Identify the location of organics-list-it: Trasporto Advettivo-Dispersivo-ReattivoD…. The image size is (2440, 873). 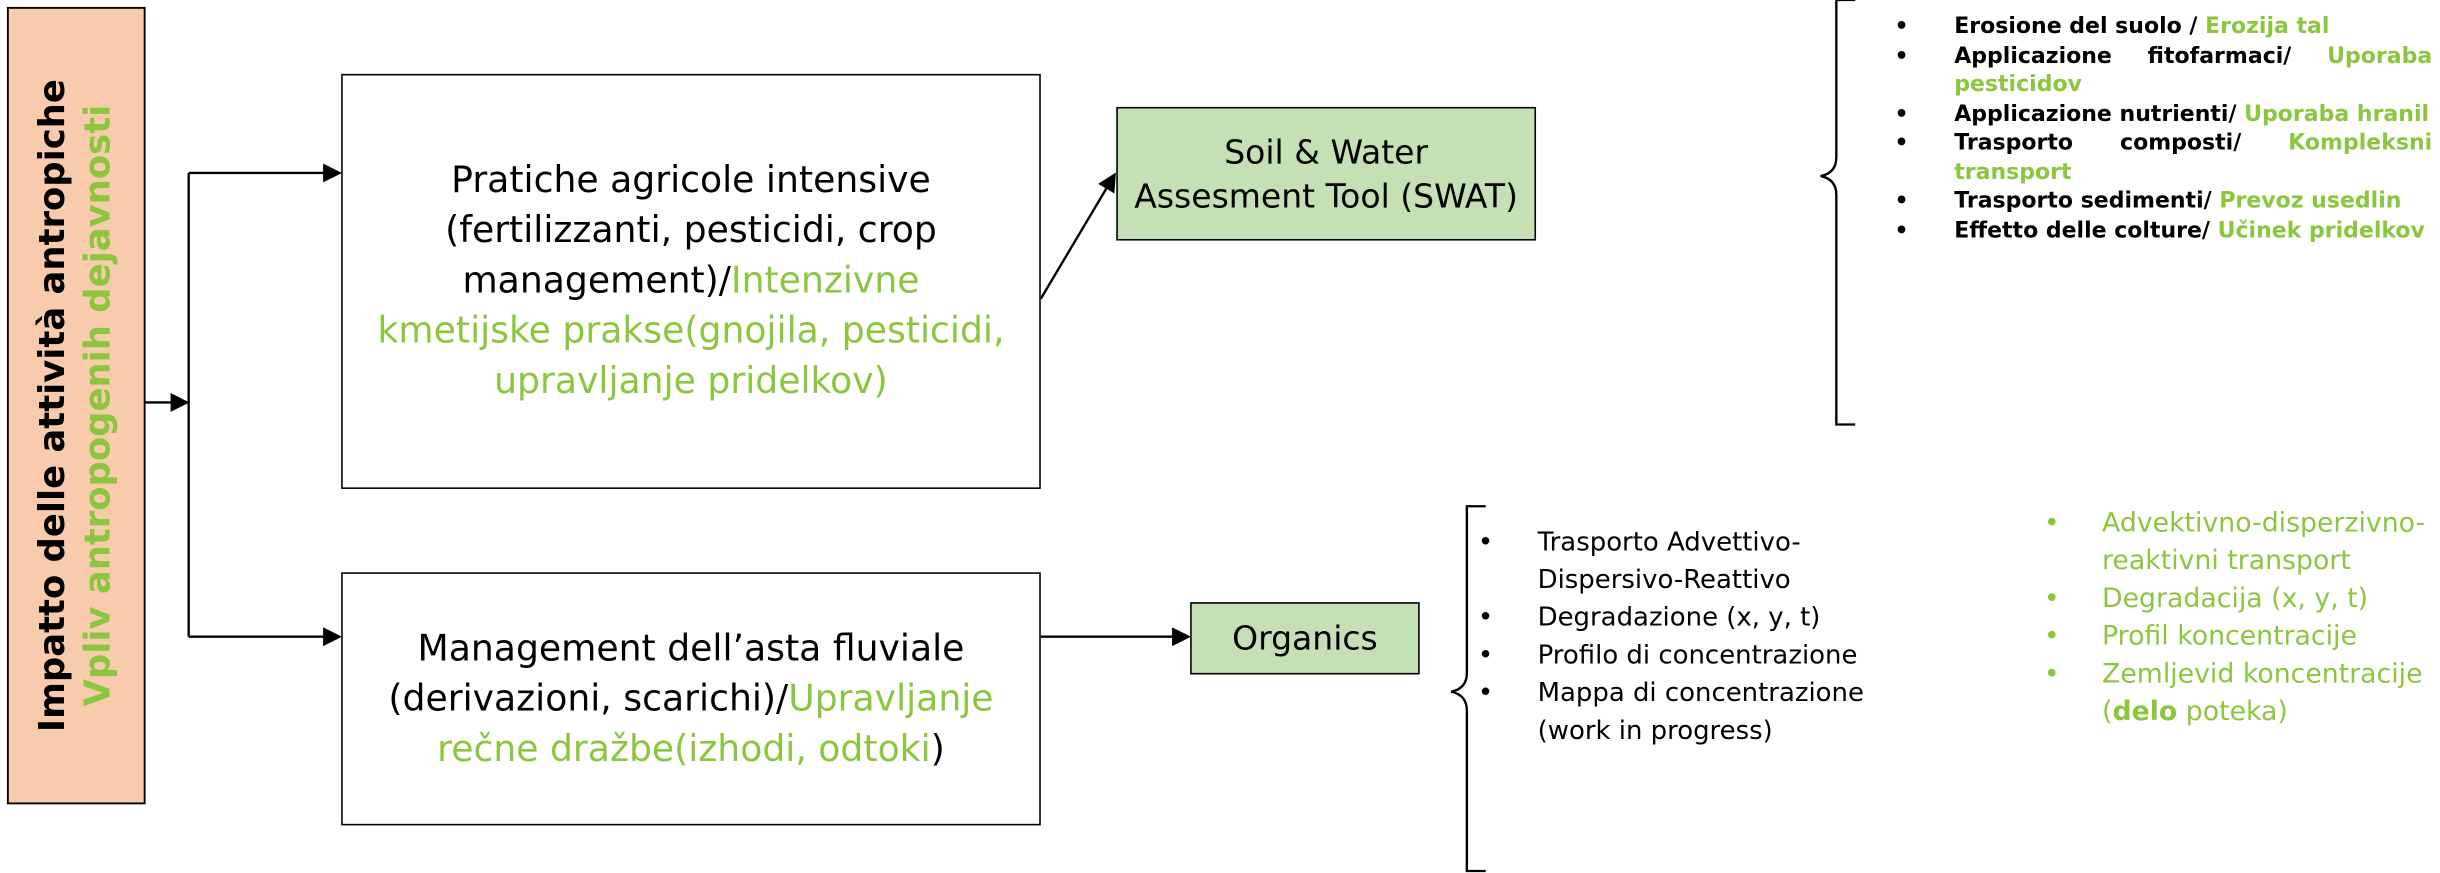
(1702, 637).